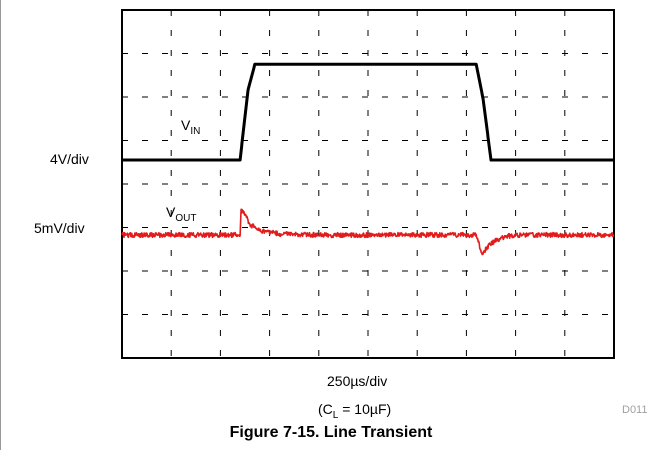 The width and height of the screenshot is (662, 450). I want to click on vin-trace-label: VIN, so click(190, 127).